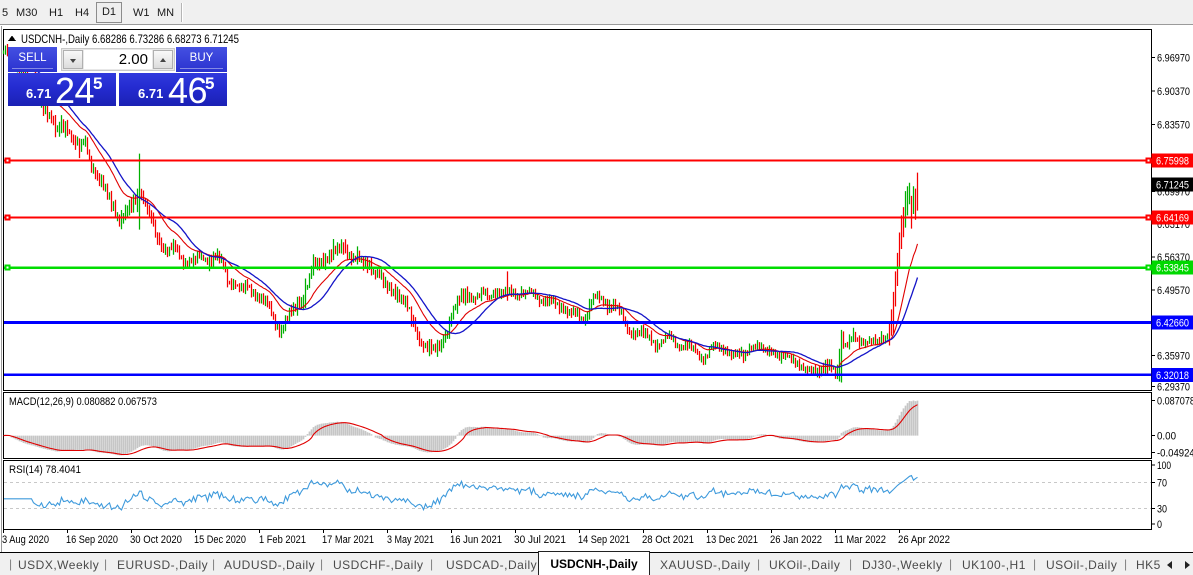  What do you see at coordinates (732, 540) in the screenshot?
I see `svg-text: 13 Dec 2021` at bounding box center [732, 540].